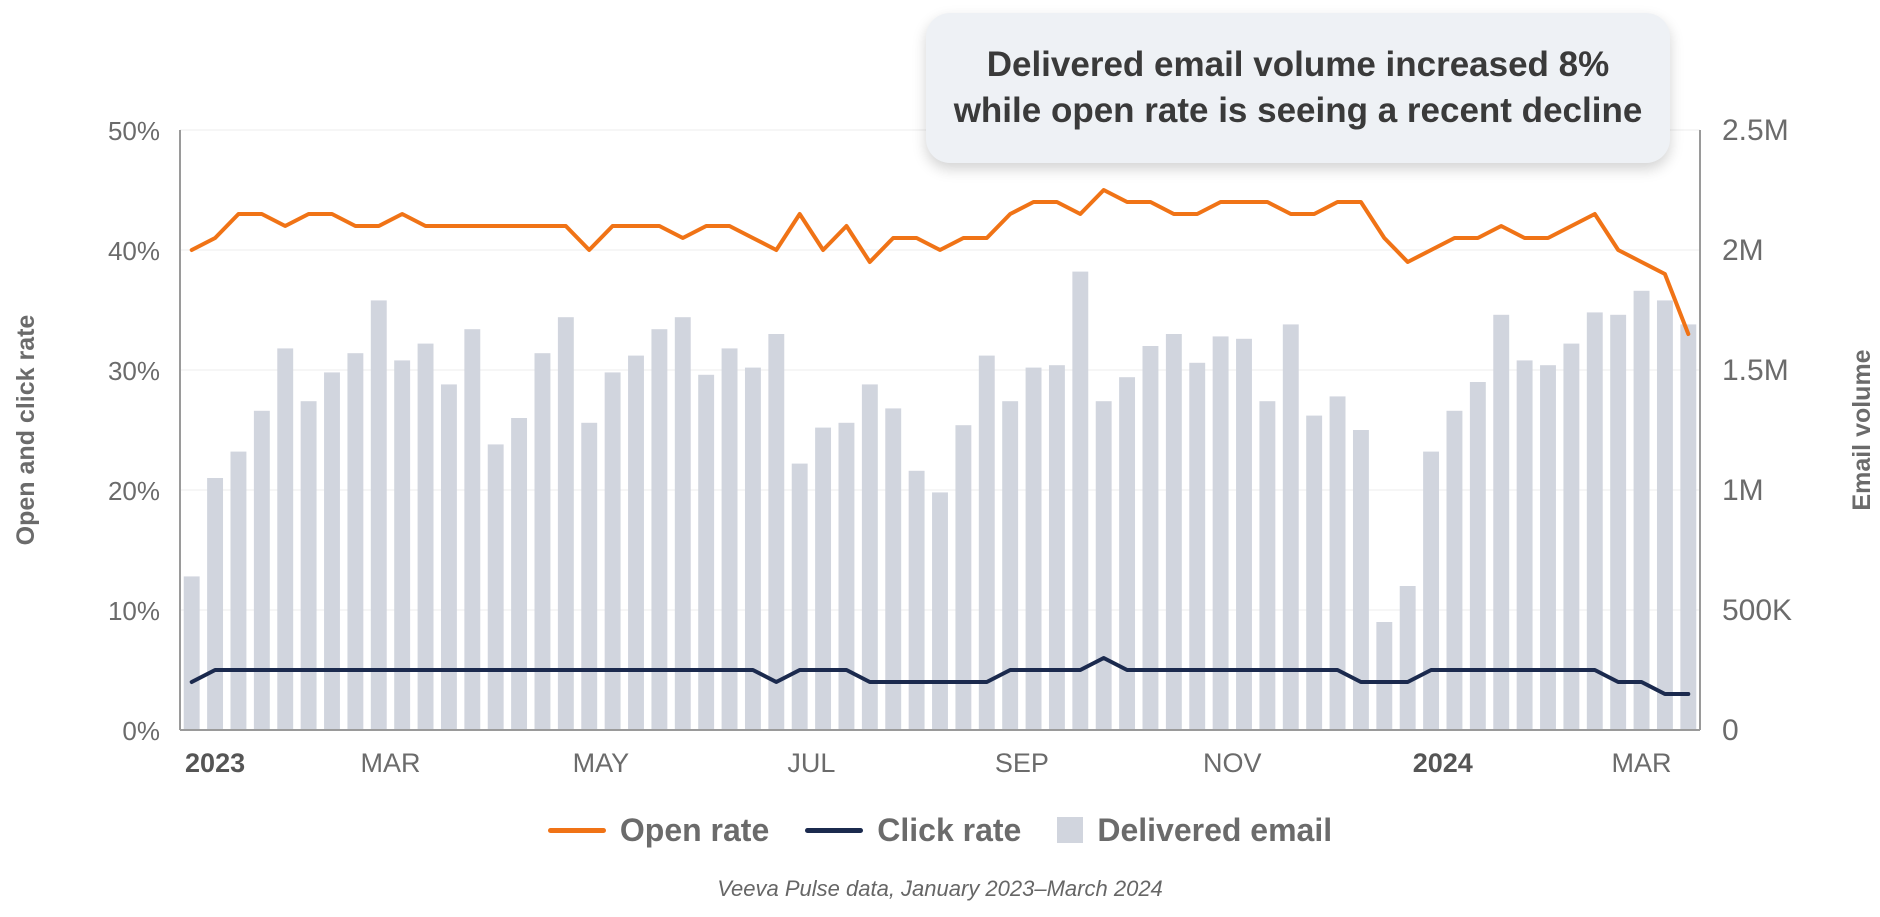  Describe the element at coordinates (134, 611) in the screenshot. I see `left-tick-label: 10%` at that location.